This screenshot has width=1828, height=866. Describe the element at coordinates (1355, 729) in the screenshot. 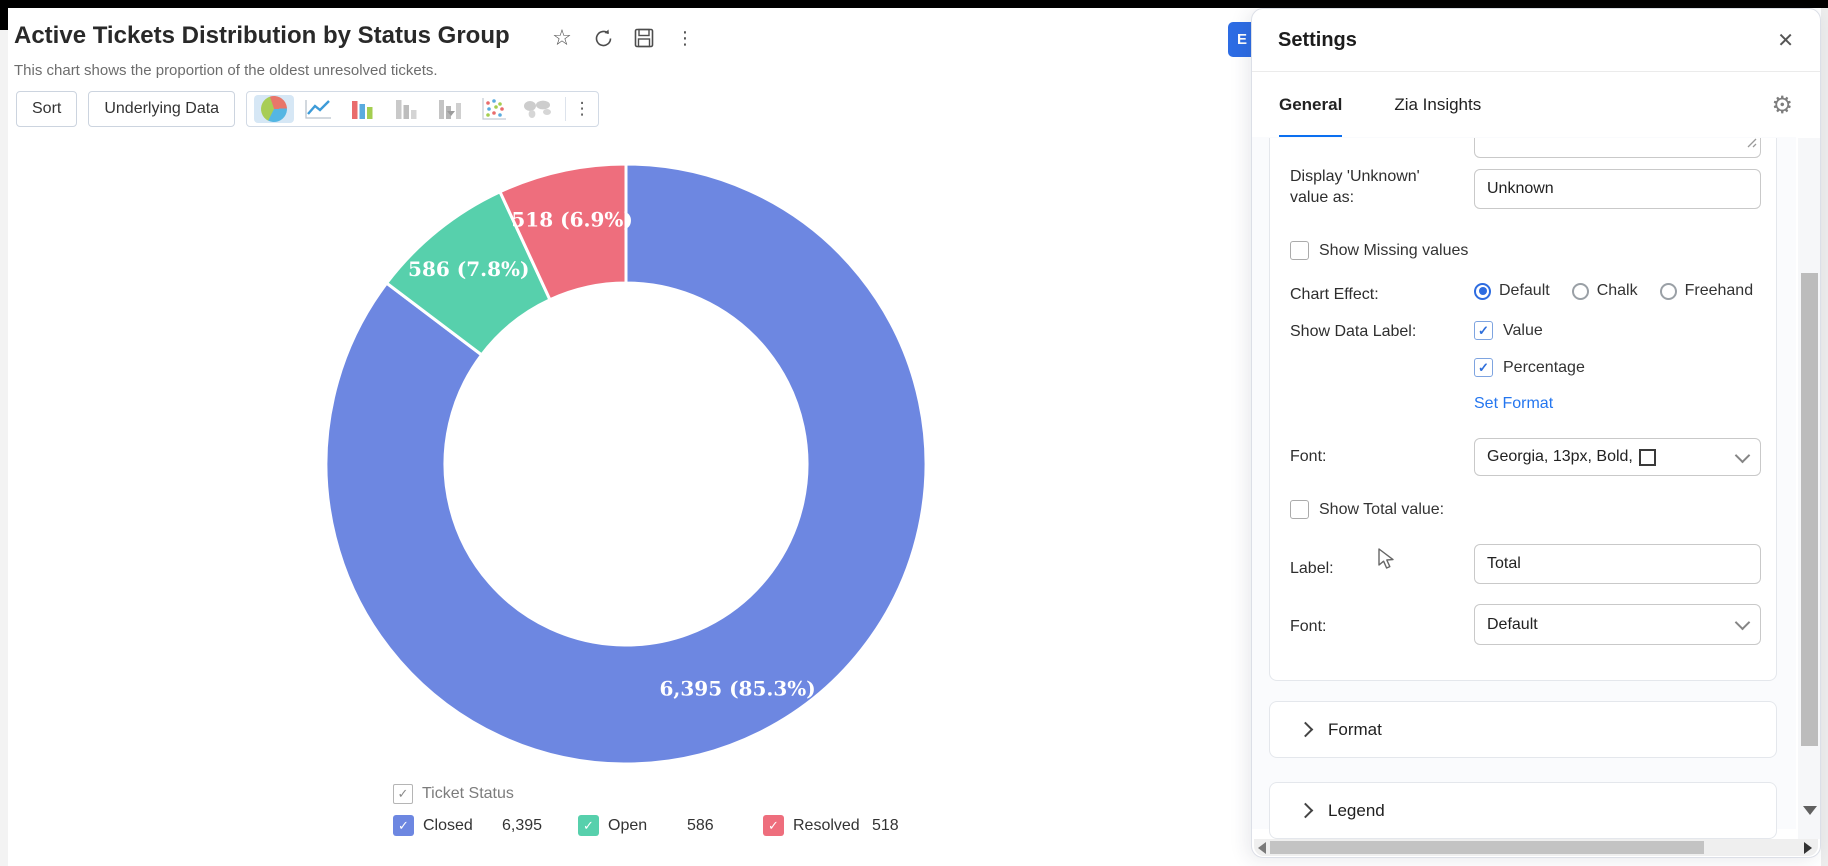

I see `section-format-label: Format` at that location.